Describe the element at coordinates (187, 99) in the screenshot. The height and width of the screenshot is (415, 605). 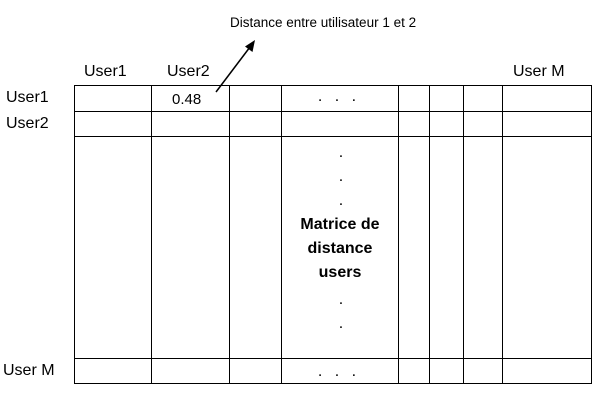
I see `cell-user1-user2: 0.48` at that location.